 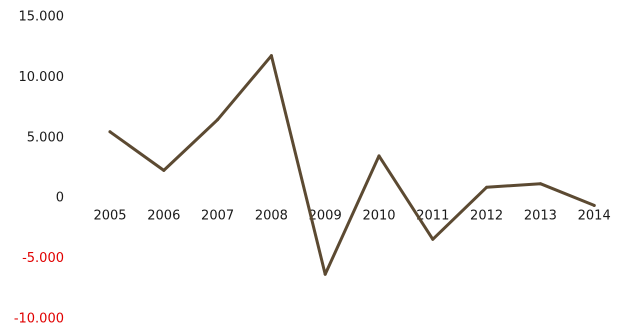 I want to click on x-tick-label: 2006, so click(x=163, y=216).